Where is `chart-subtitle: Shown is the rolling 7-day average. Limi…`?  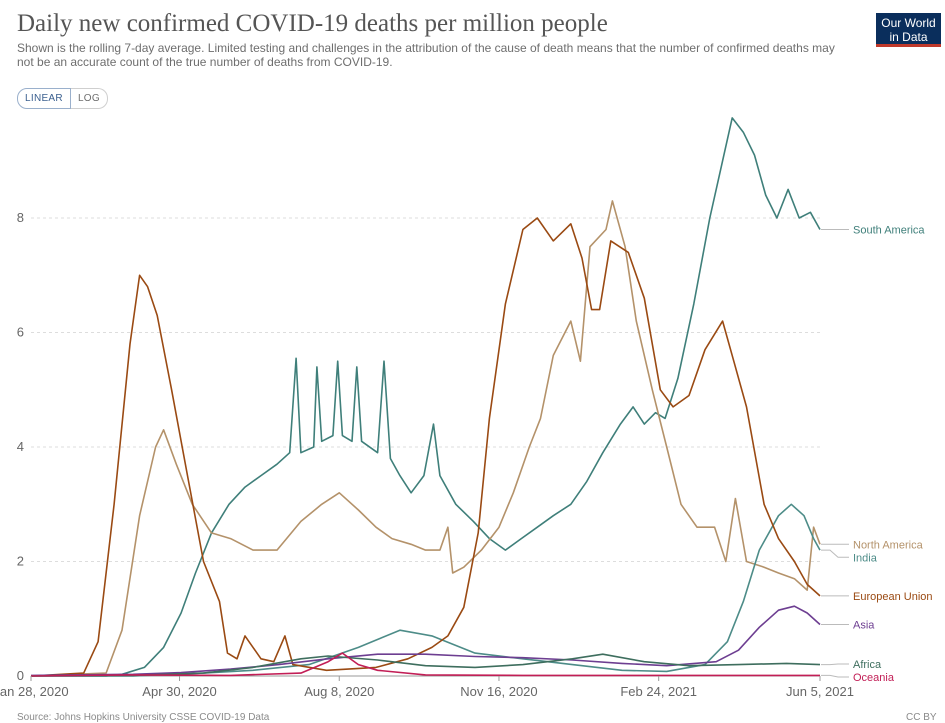
chart-subtitle: Shown is the rolling 7-day average. Limi… is located at coordinates (426, 55).